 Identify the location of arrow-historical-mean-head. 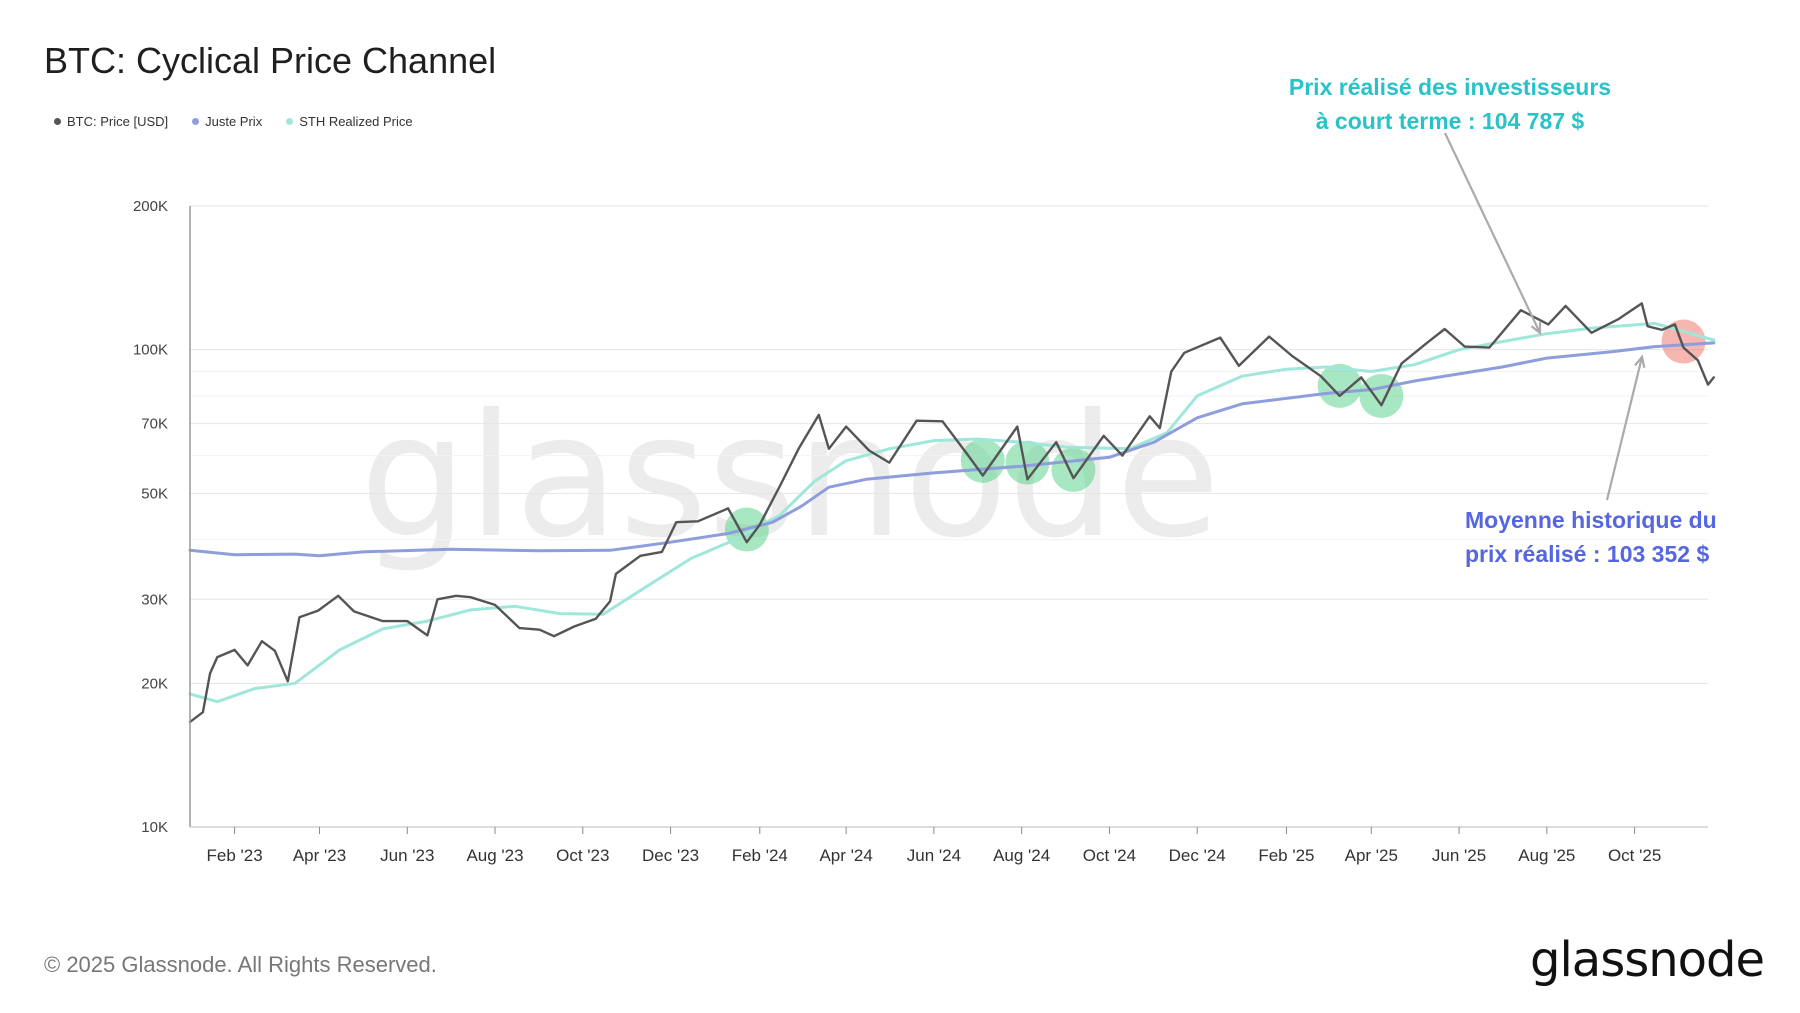
(1640, 361).